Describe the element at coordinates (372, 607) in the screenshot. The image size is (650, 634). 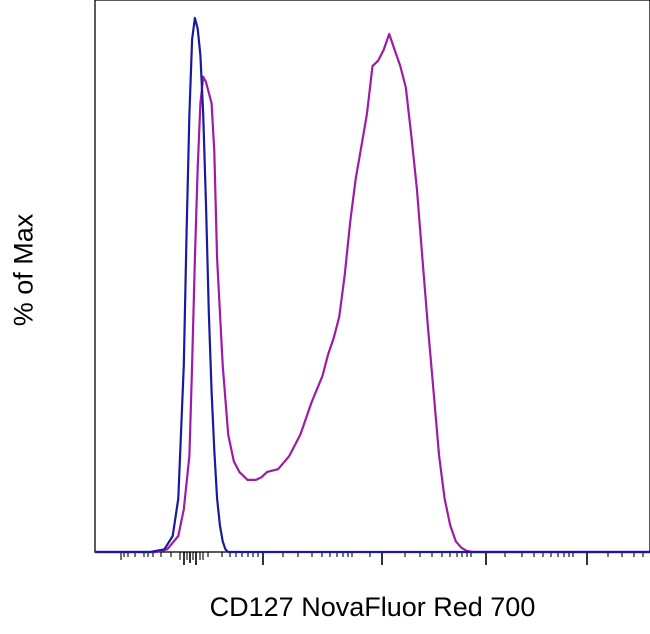
I see `x-axis-label: CD127 NovaFluor Red 700` at that location.